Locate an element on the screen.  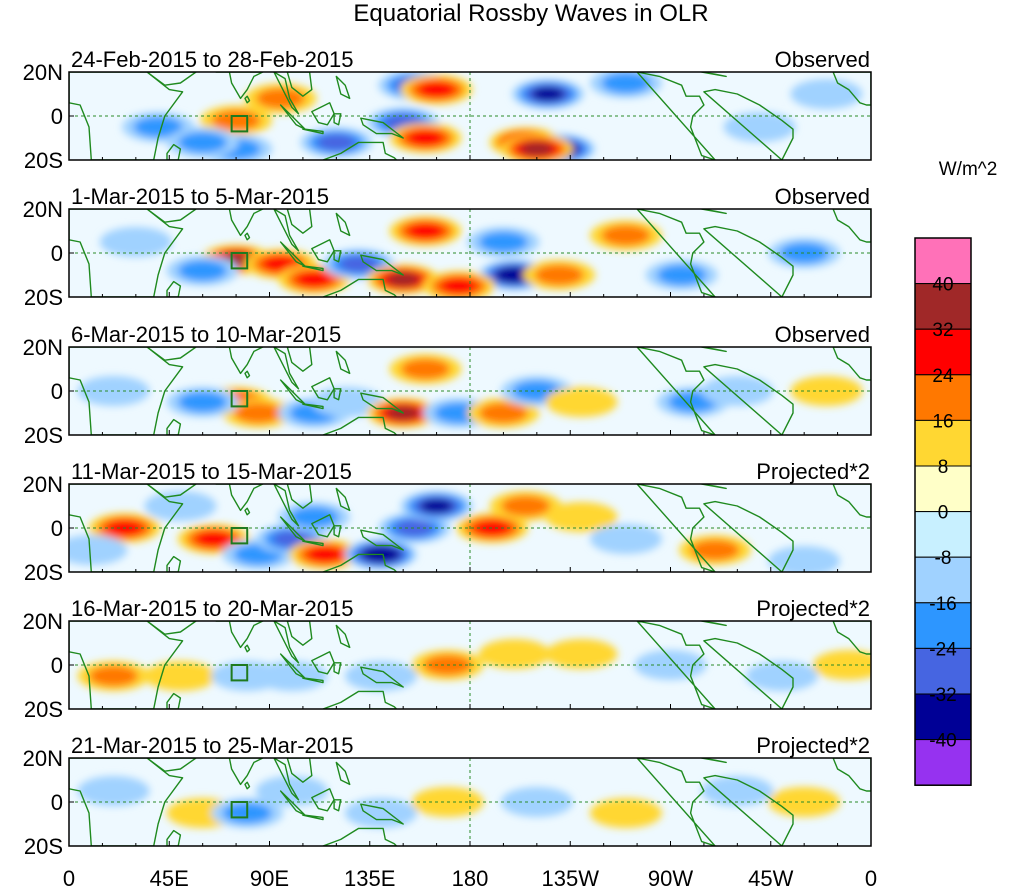
x-tick-label: 180 is located at coordinates (470, 878).